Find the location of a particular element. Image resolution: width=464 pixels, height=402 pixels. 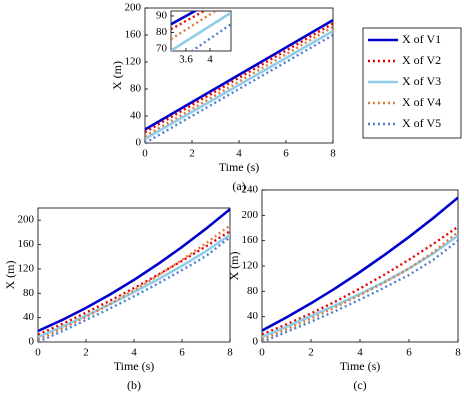

y-tick-label: 240 is located at coordinates (250, 190).